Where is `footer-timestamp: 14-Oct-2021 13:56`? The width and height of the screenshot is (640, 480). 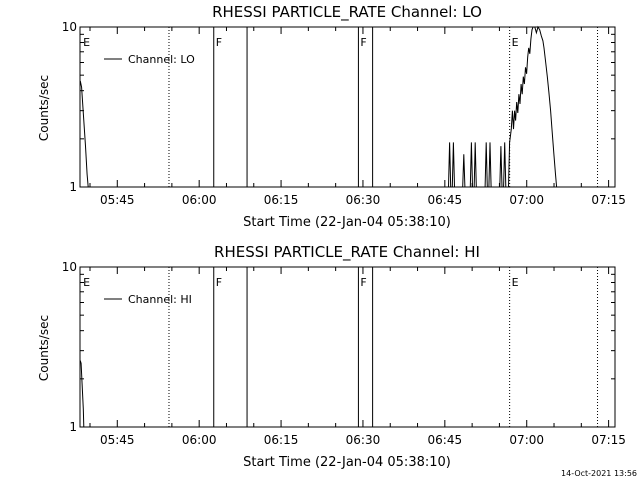 footer-timestamp: 14-Oct-2021 13:56 is located at coordinates (599, 473).